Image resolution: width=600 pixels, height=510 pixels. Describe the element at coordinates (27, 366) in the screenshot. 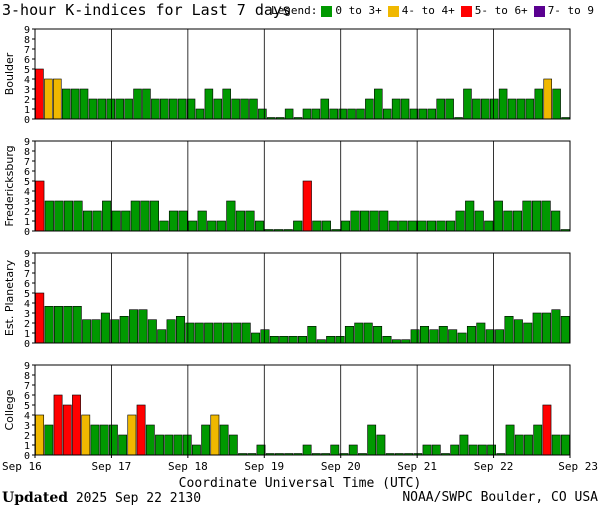

I see `y-tick-label: 9` at that location.